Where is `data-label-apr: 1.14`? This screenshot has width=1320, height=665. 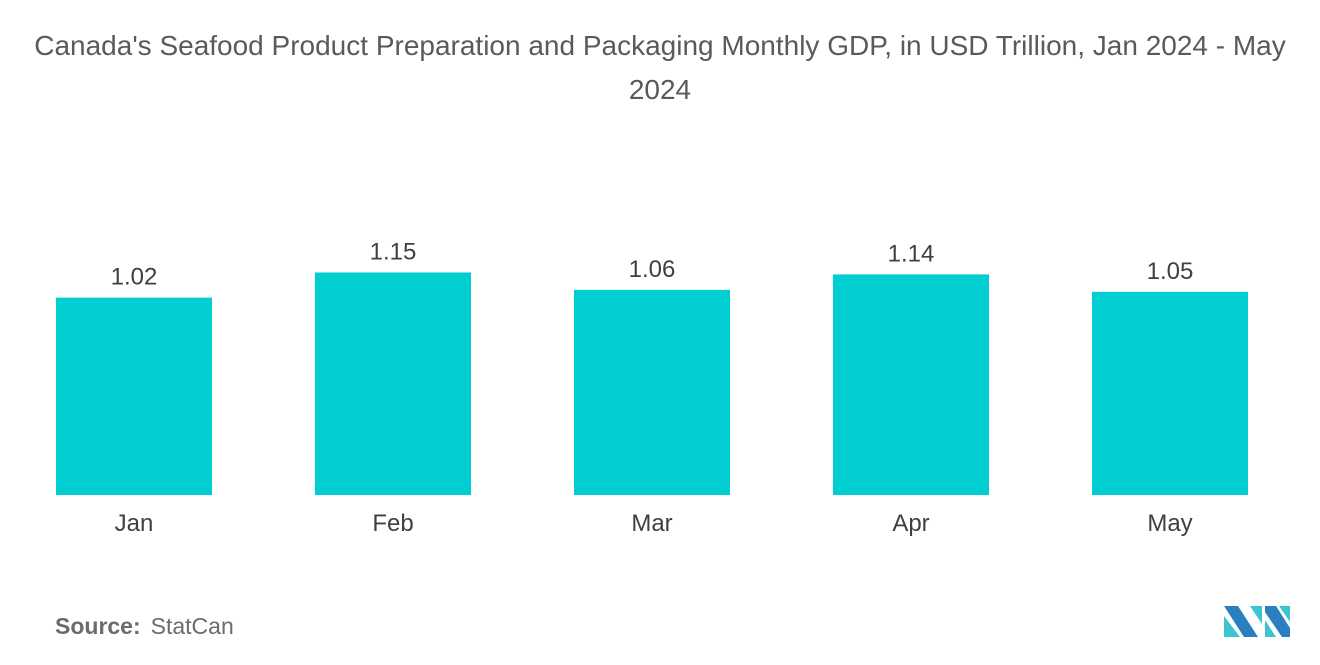
data-label-apr: 1.14 is located at coordinates (911, 253).